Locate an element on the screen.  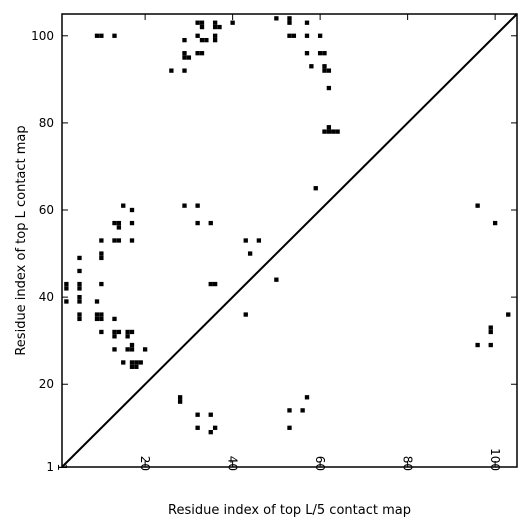
y-tick-label: 1 is located at coordinates (50, 467).